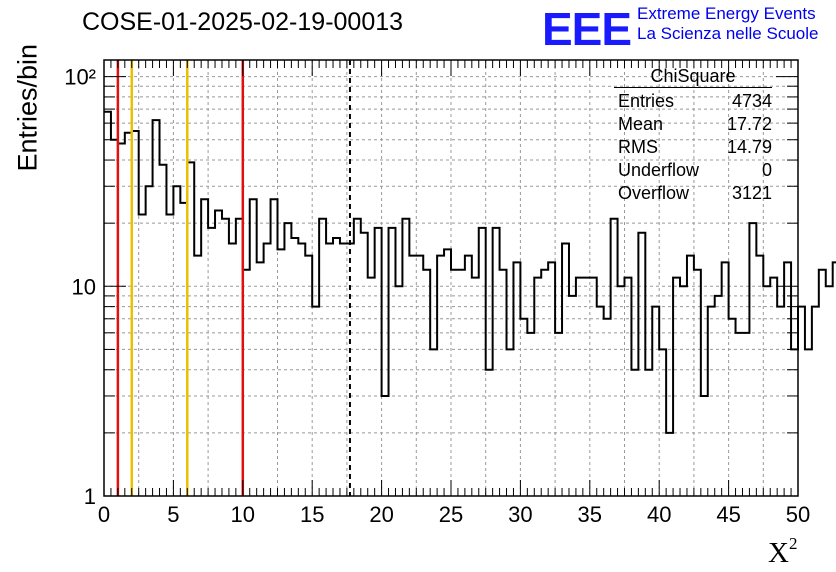 Image resolution: width=836 pixels, height=572 pixels. Describe the element at coordinates (451, 514) in the screenshot. I see `x-tick-label: 25` at that location.